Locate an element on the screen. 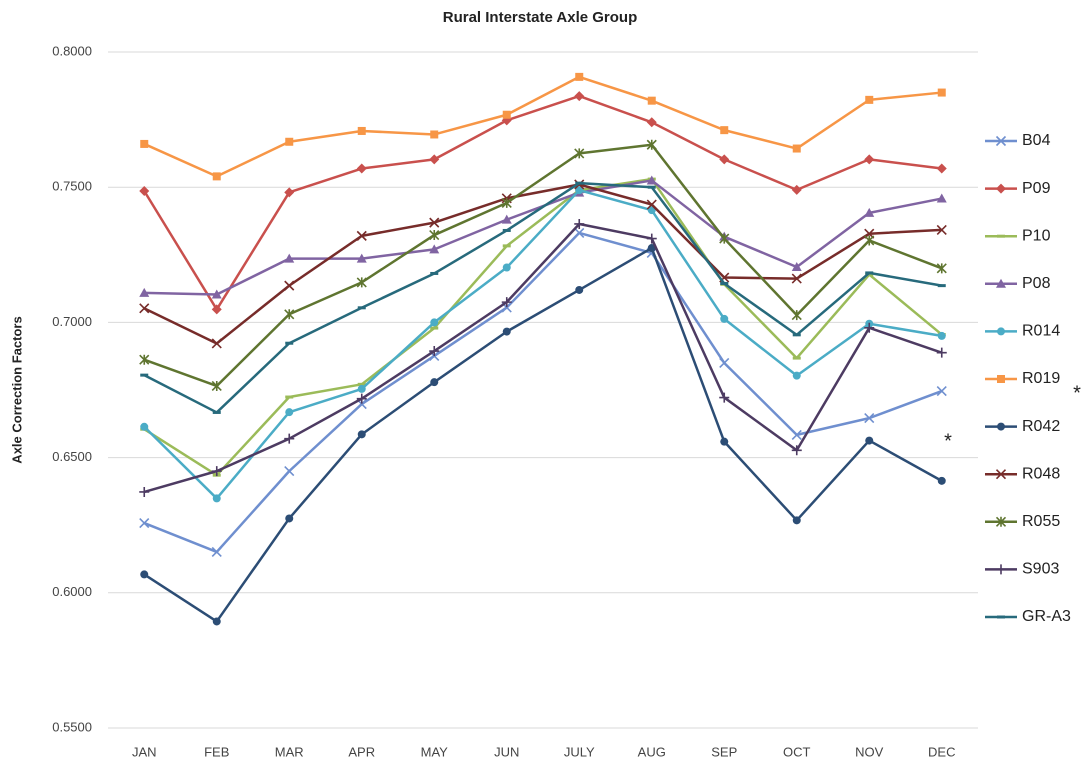  legend-item: R055 is located at coordinates (1022, 521).